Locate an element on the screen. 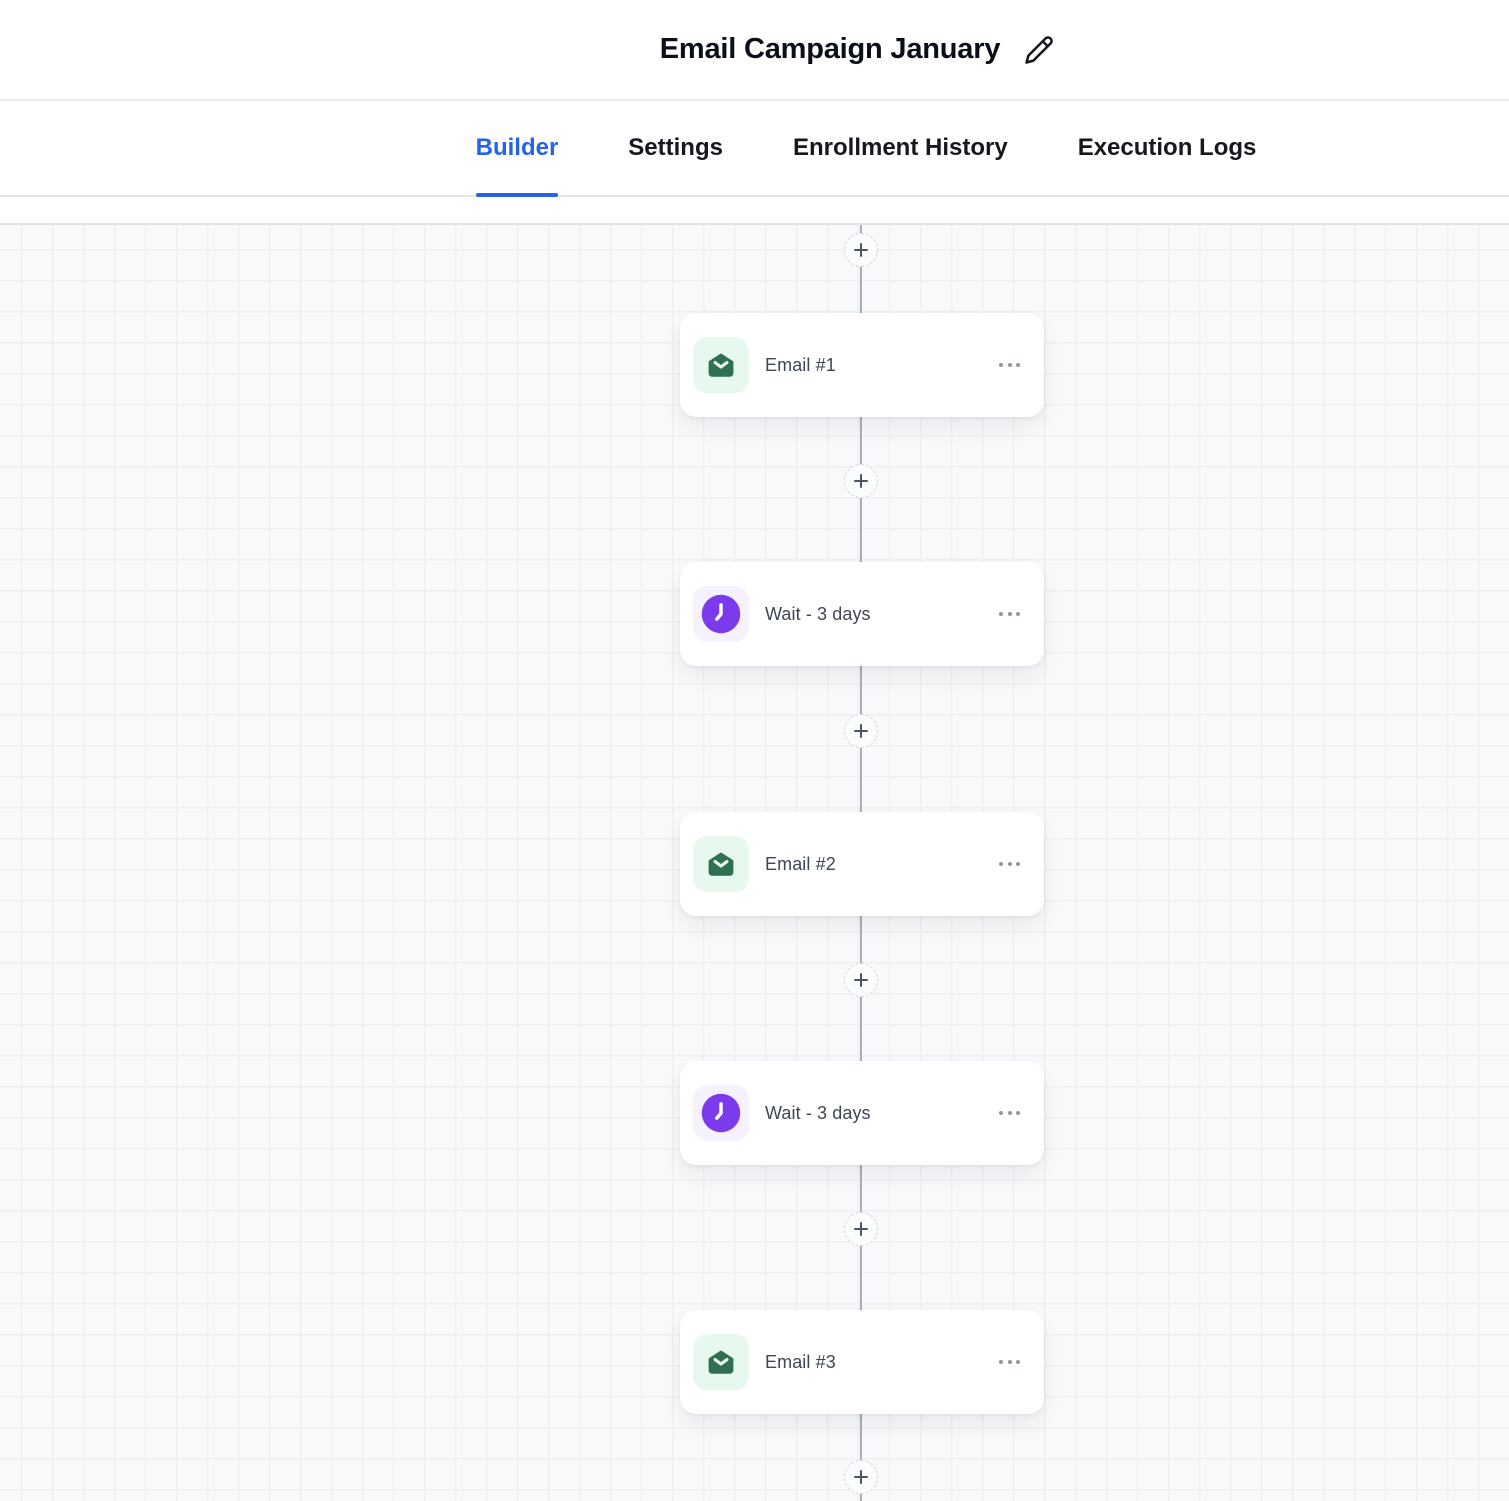 This screenshot has height=1501, width=1509. step-label: Email #1 is located at coordinates (800, 364).